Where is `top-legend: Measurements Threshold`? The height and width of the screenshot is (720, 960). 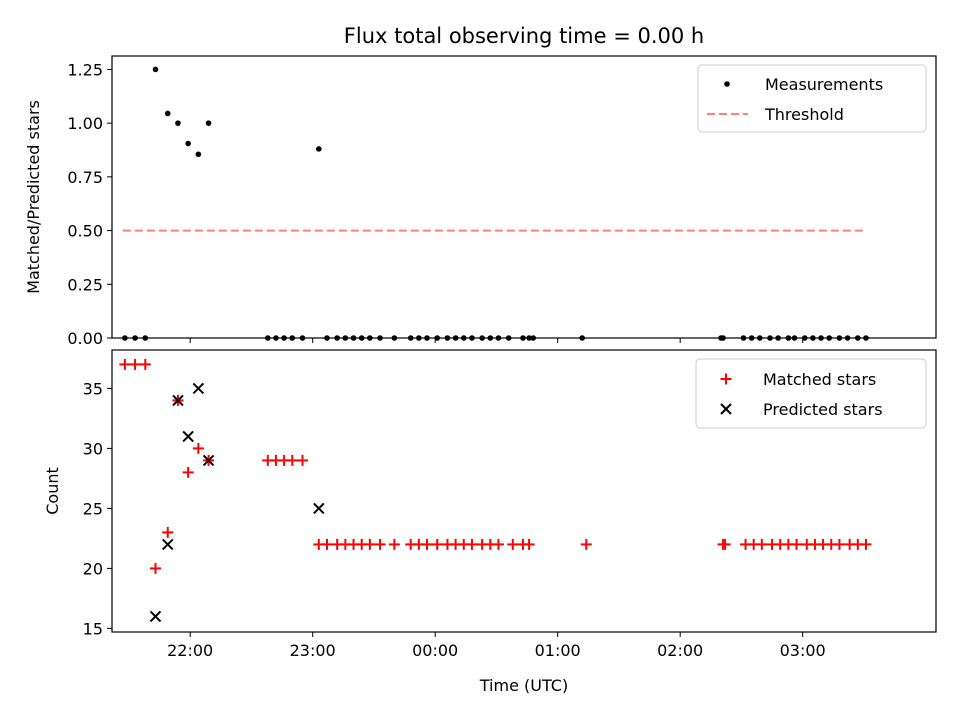
top-legend: Measurements Threshold is located at coordinates (812, 98).